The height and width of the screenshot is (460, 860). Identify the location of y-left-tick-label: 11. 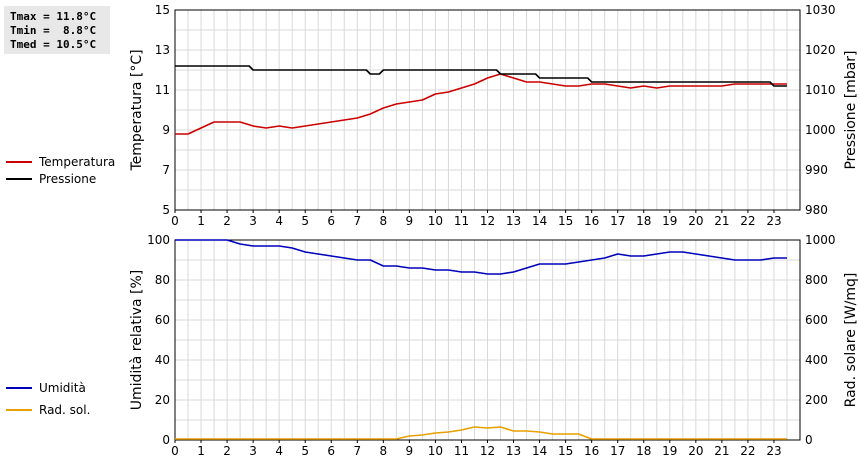
(162, 90).